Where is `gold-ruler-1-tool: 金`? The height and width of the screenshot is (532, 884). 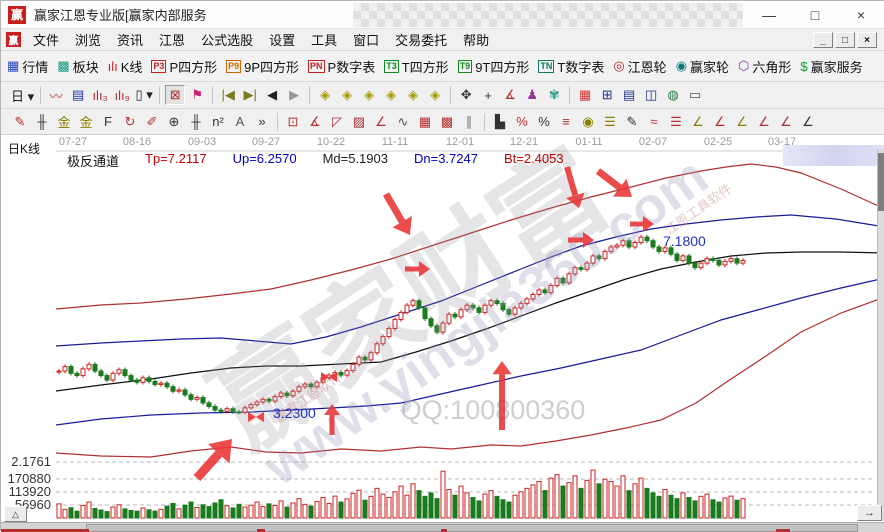
gold-ruler-1-tool: 金 is located at coordinates (64, 122).